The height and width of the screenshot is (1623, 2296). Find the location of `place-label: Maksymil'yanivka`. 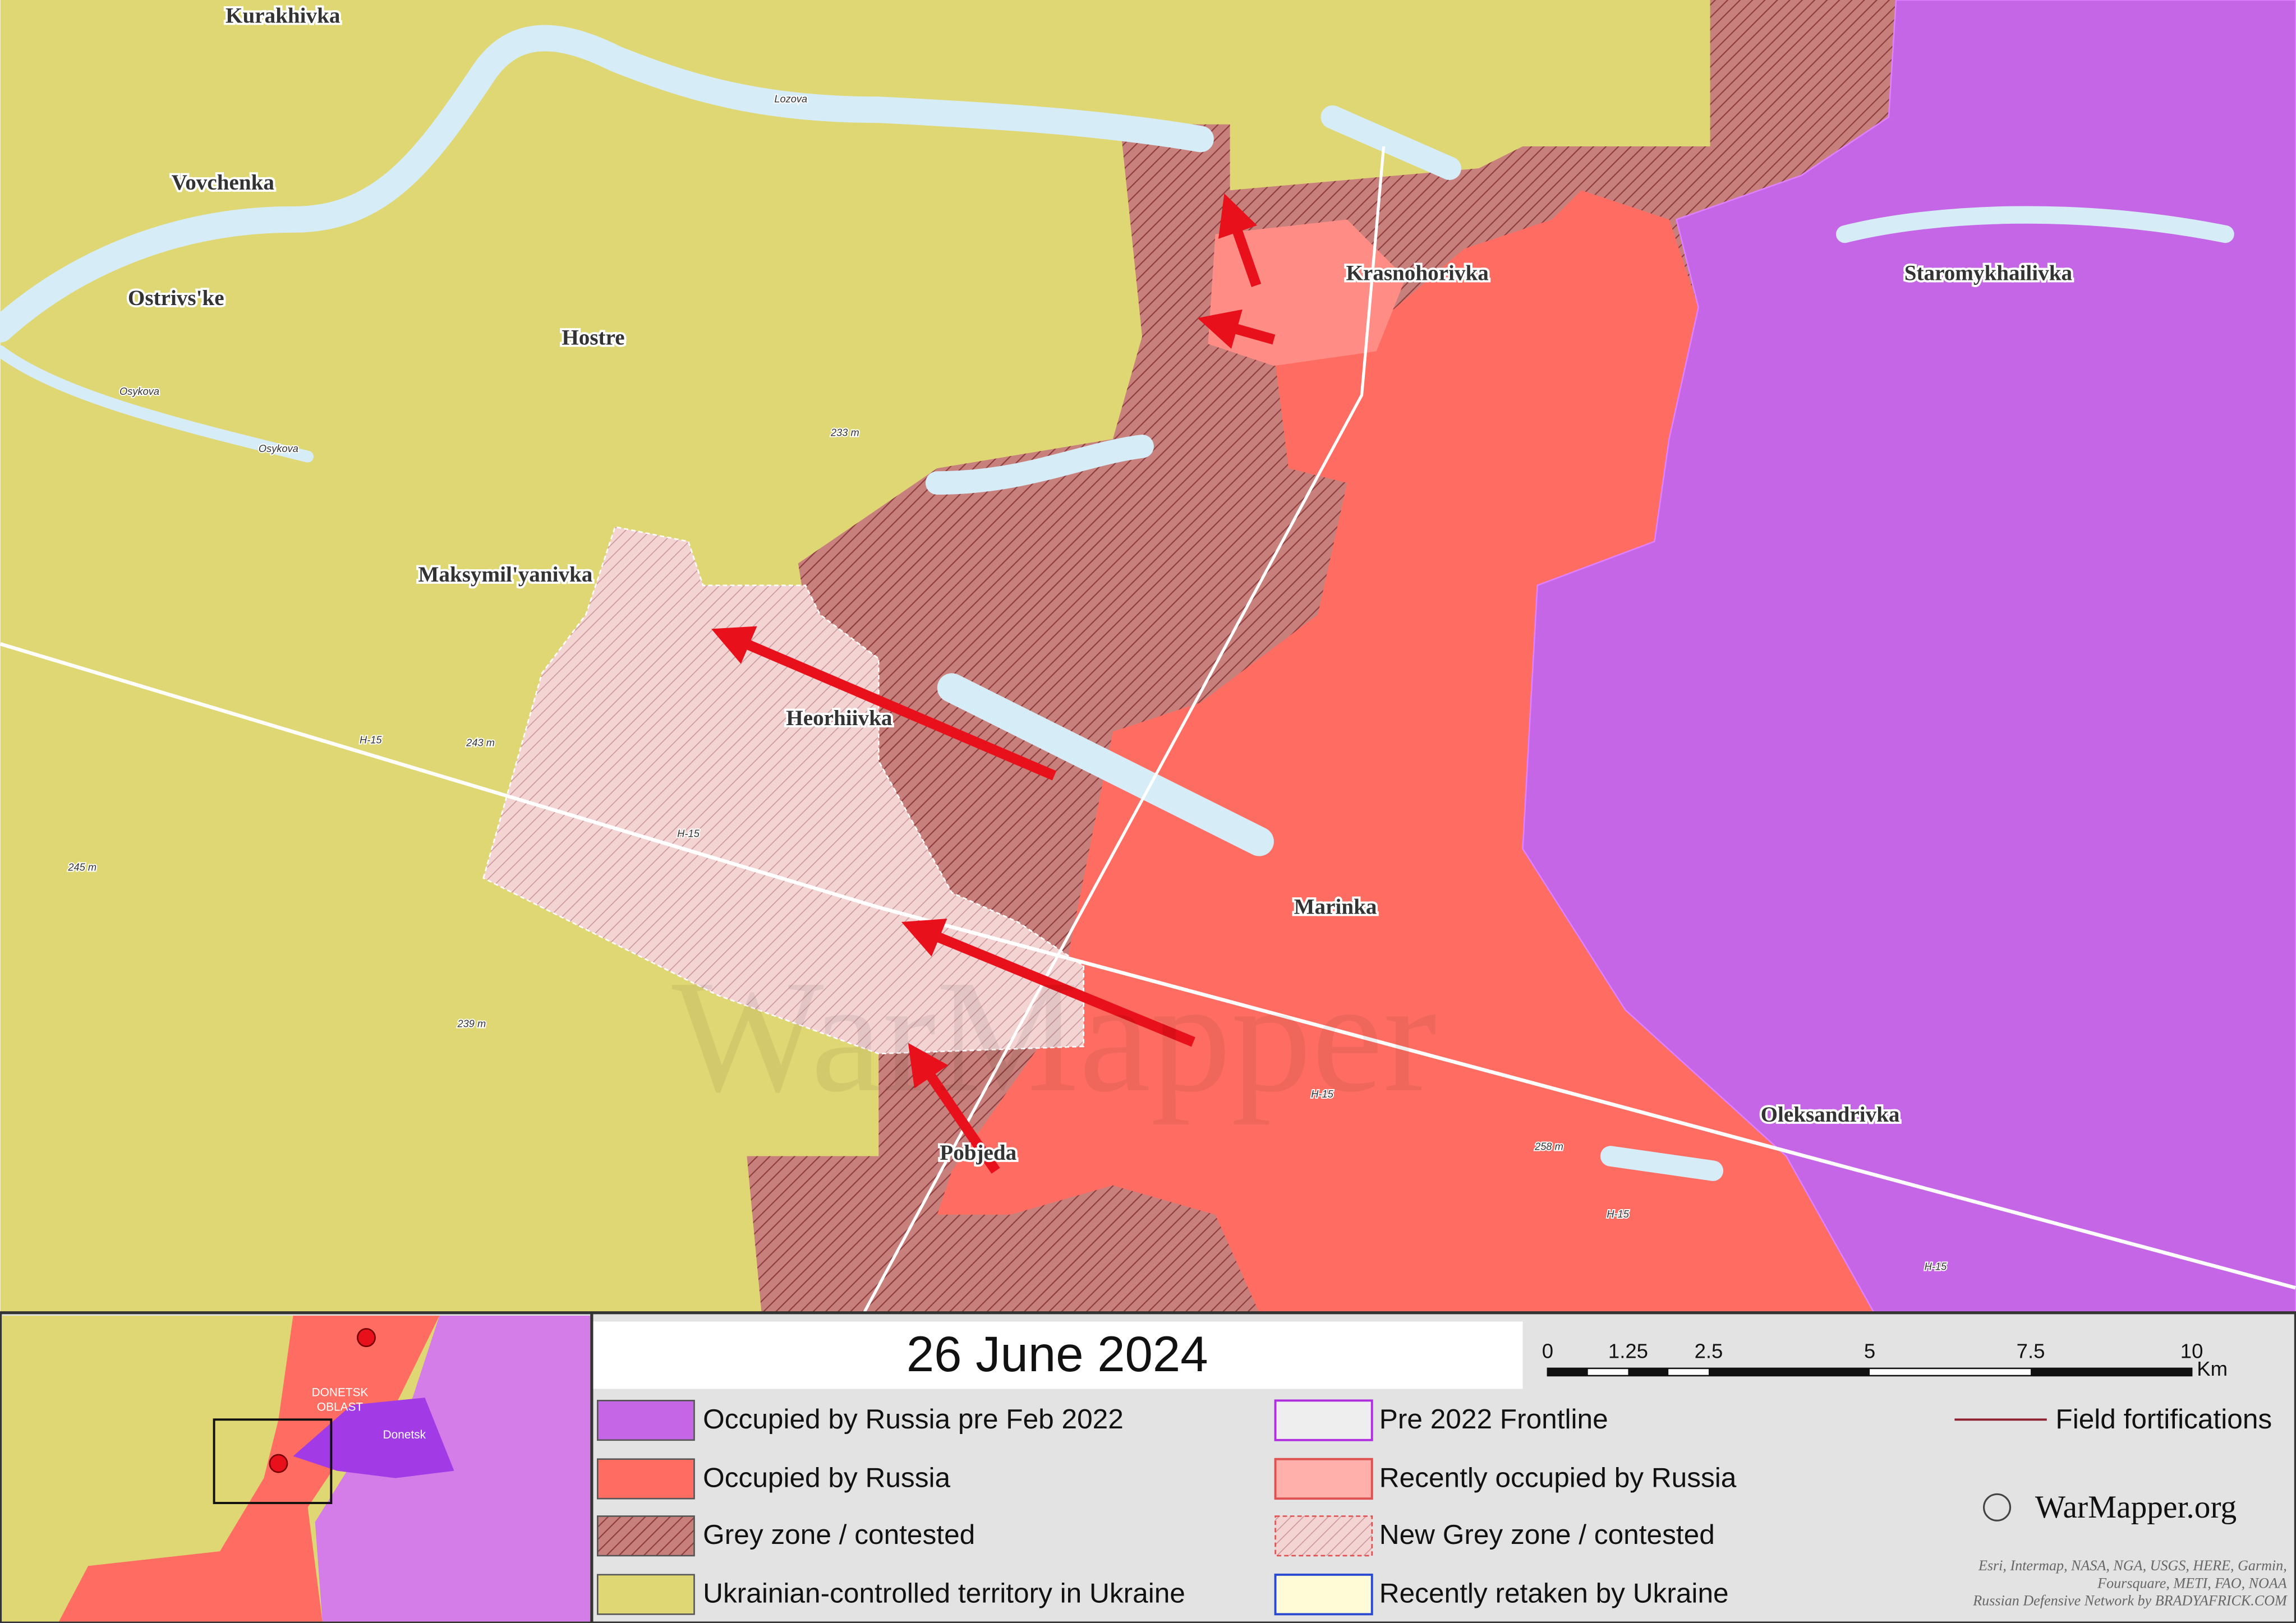

place-label: Maksymil'yanivka is located at coordinates (505, 574).